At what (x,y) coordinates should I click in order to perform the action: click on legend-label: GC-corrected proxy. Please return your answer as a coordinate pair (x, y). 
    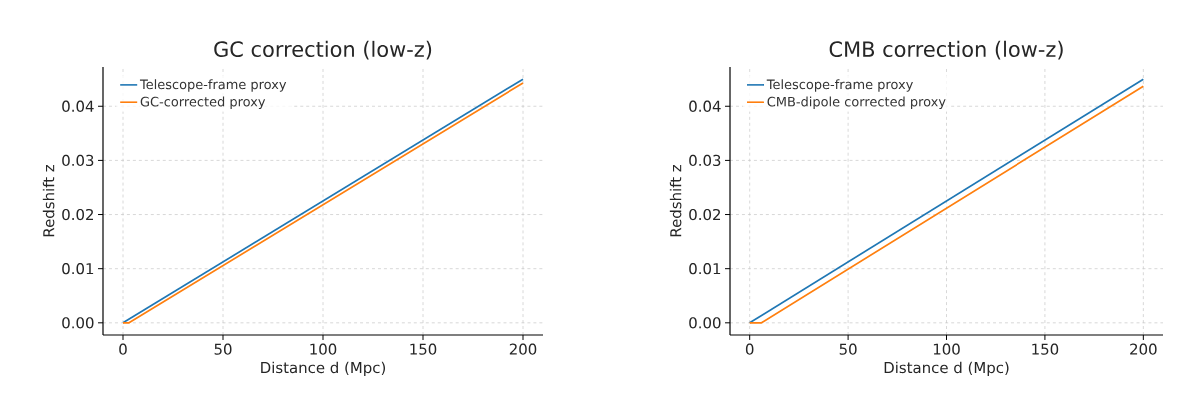
    Looking at the image, I should click on (203, 103).